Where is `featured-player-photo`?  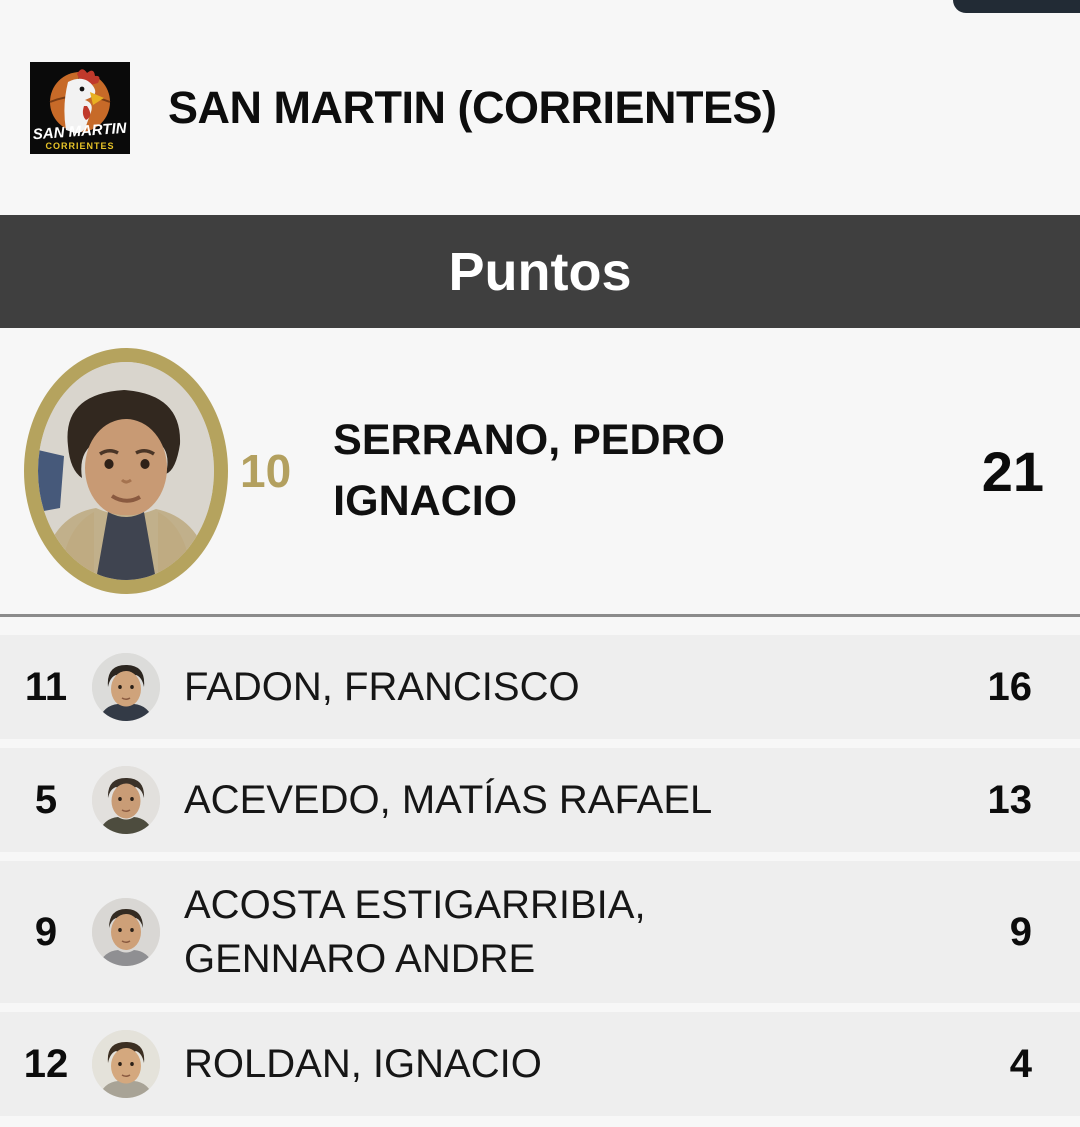
featured-player-photo is located at coordinates (126, 471).